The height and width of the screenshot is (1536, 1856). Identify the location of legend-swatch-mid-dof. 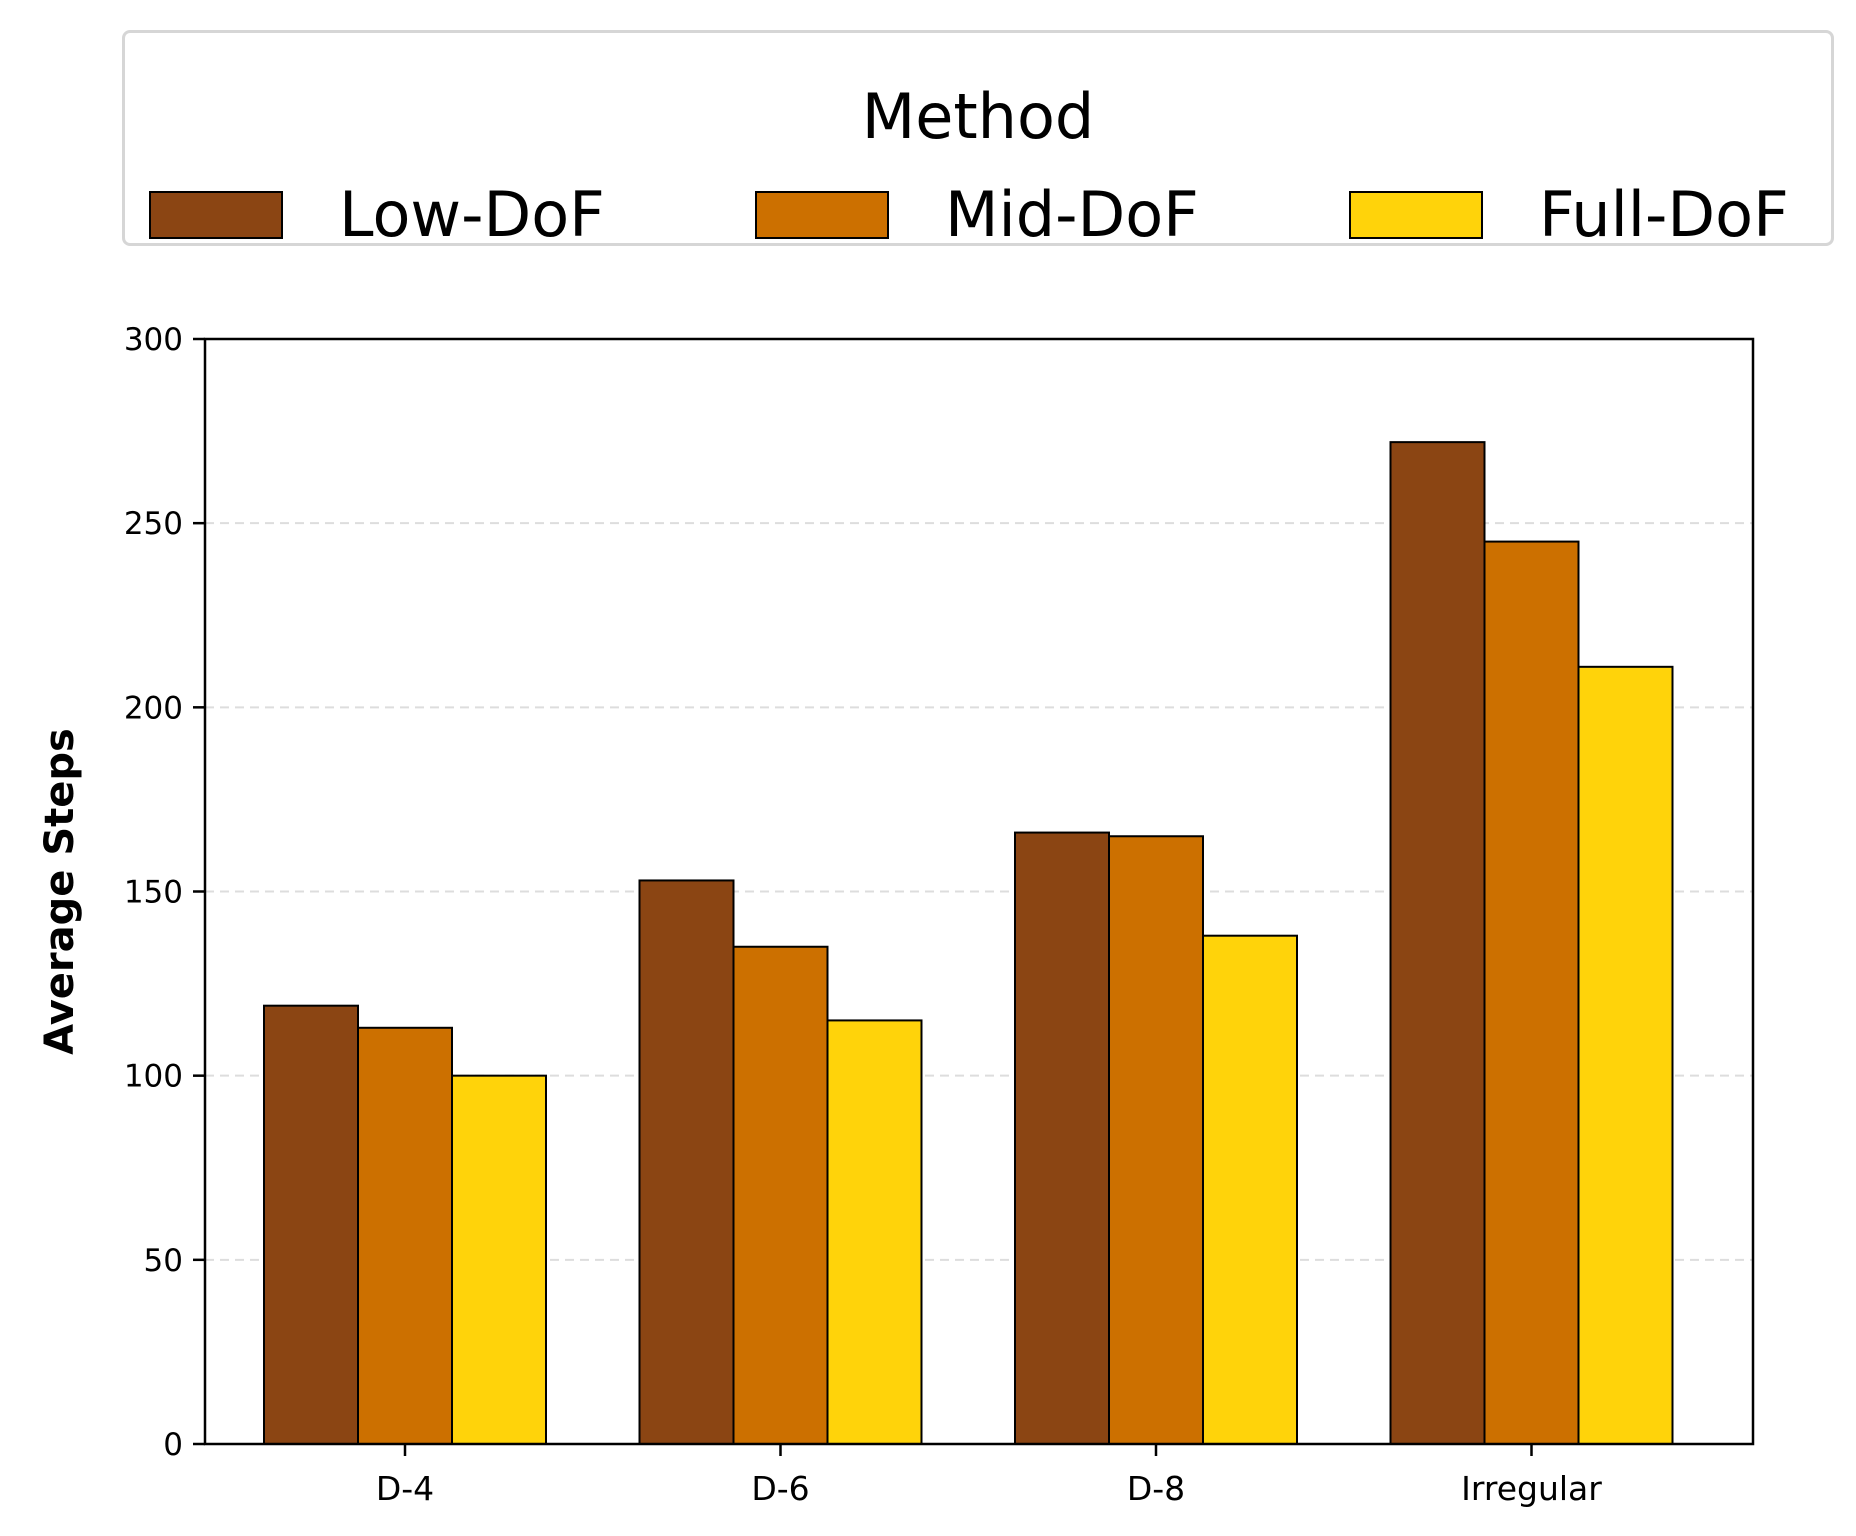
(822, 215).